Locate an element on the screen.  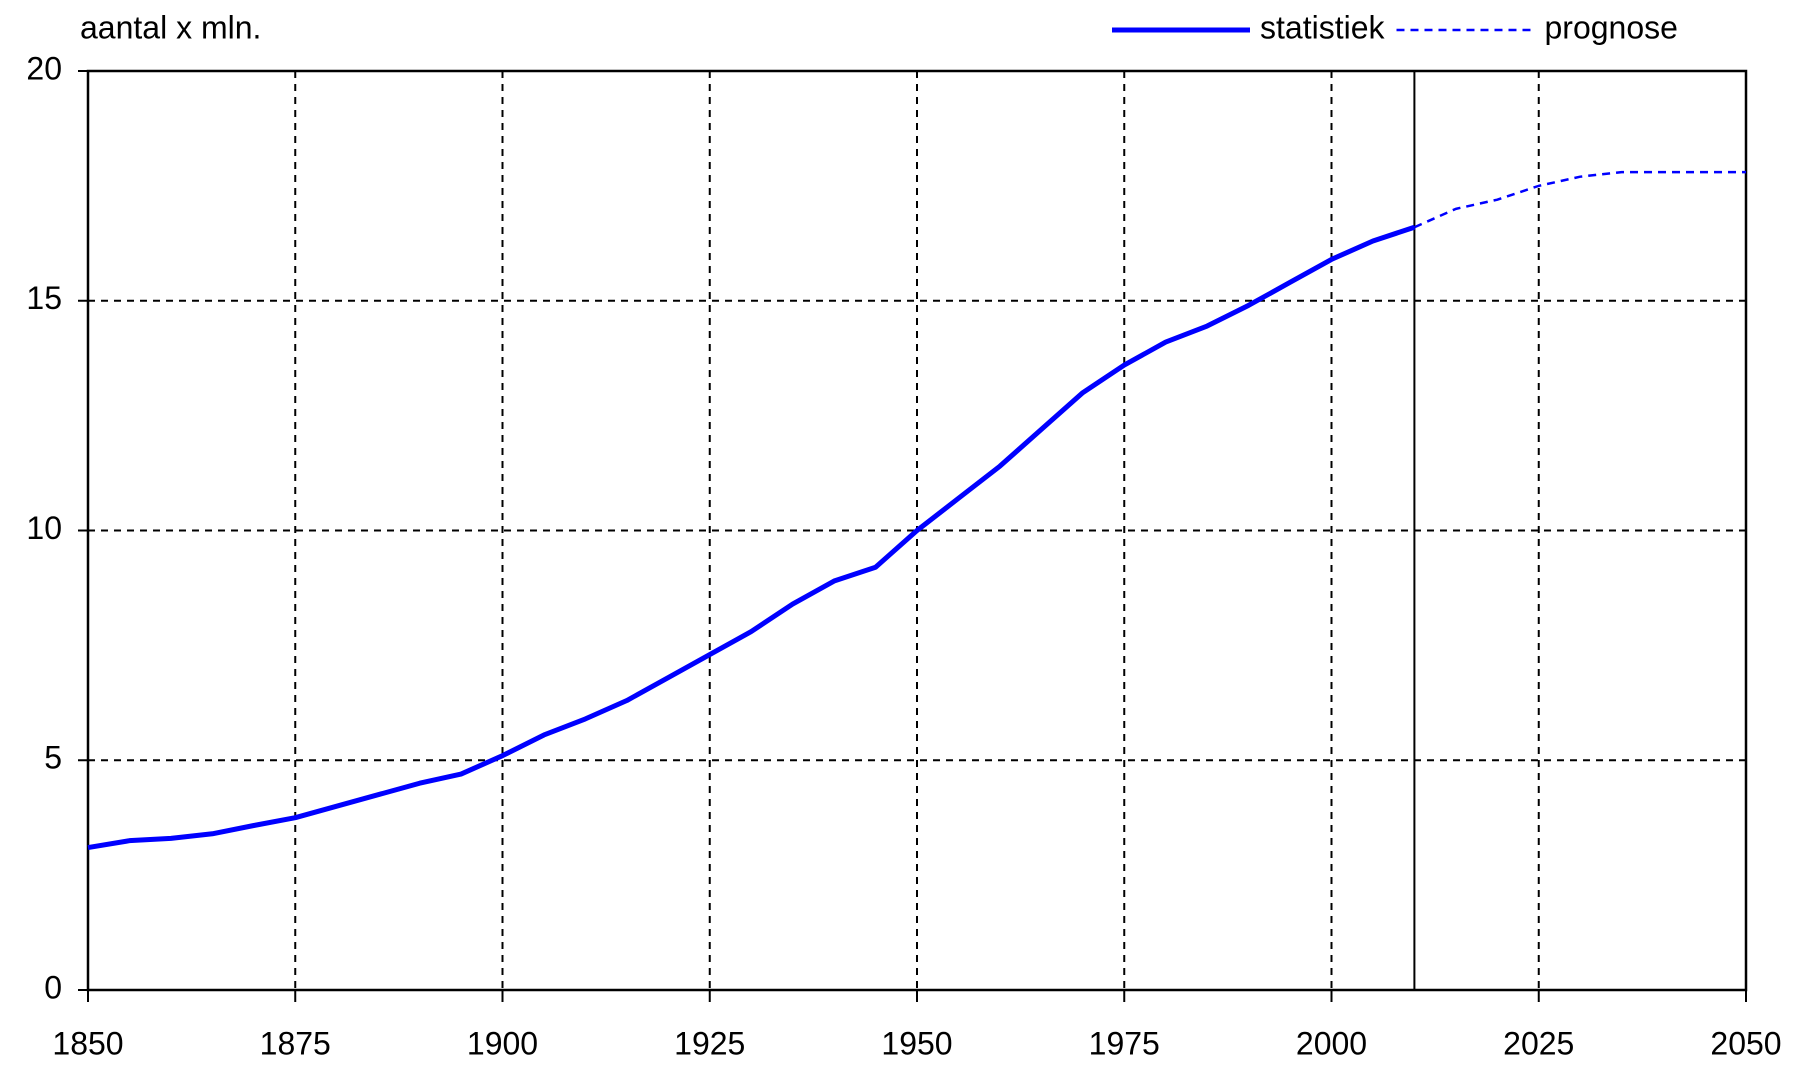
x-tick-label: 1900 is located at coordinates (502, 1043).